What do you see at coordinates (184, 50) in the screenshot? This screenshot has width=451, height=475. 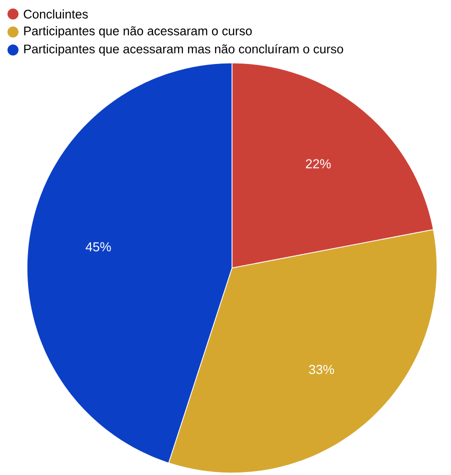 I see `legend-label: Participantes que acessaram mas não concluíram o curso` at bounding box center [184, 50].